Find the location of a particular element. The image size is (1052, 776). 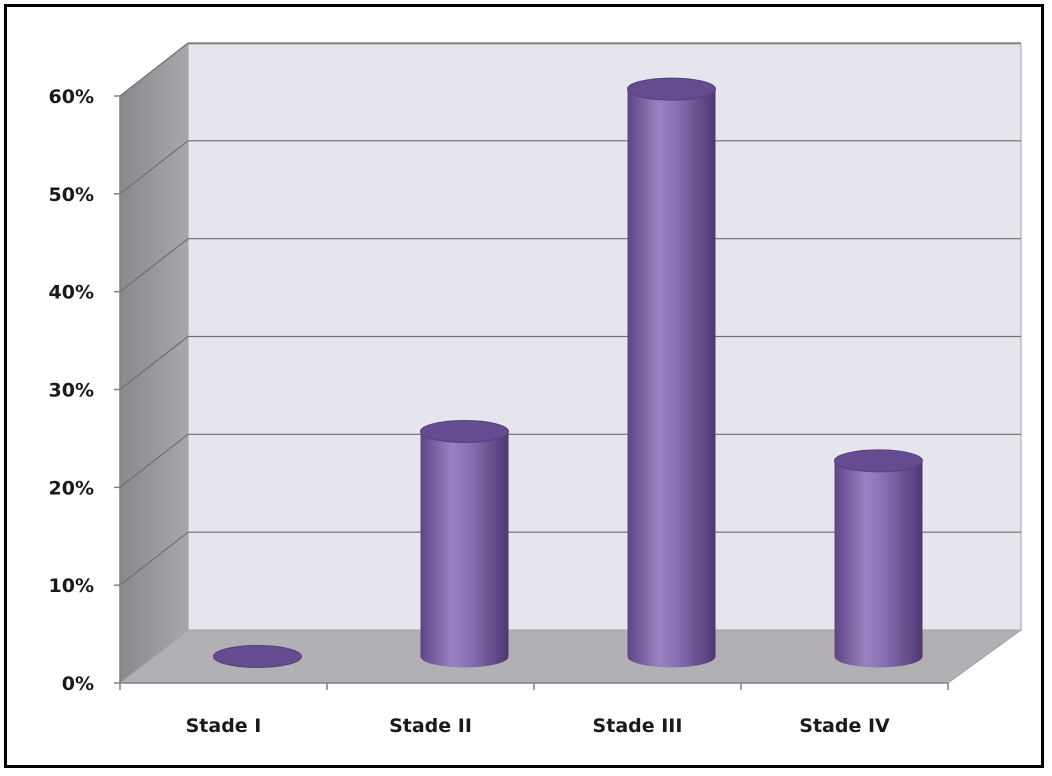

y-tick-label: 0% is located at coordinates (78, 684).